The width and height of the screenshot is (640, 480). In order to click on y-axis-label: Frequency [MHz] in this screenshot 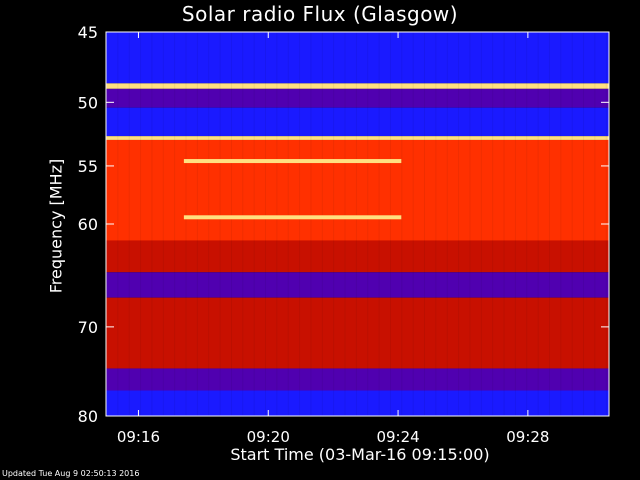, I will do `click(56, 226)`.